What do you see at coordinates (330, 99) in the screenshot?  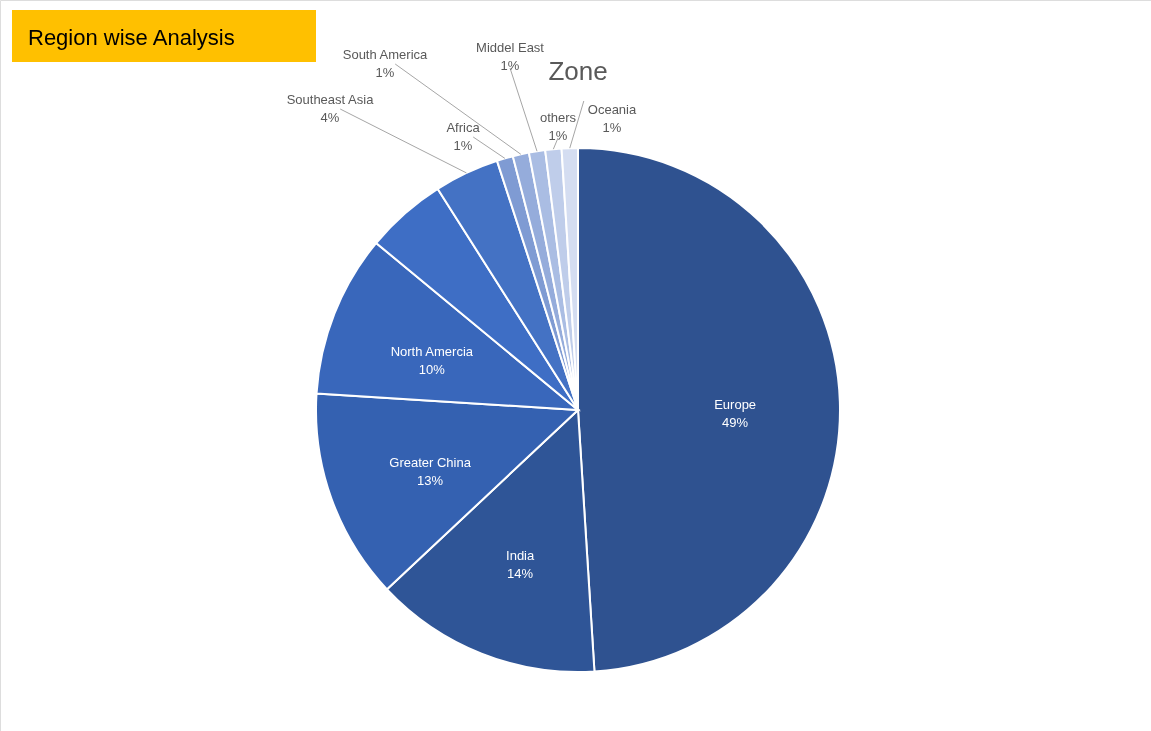 I see `slice-label: Southeast Asia` at bounding box center [330, 99].